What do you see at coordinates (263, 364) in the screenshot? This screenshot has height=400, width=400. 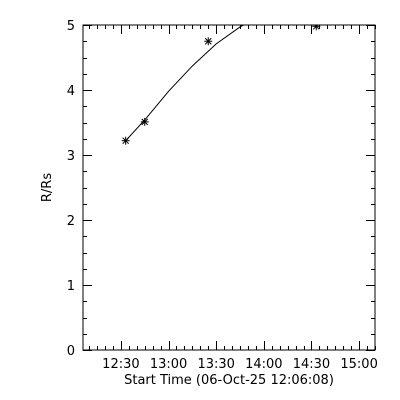 I see `x-tick-label: 14:00` at bounding box center [263, 364].